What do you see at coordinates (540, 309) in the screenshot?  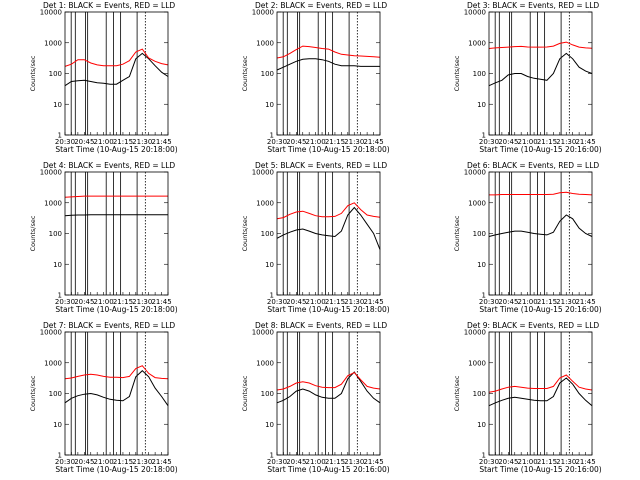 I see `x-axis-label: Start Time (10-Aug-15 20:16:00)` at bounding box center [540, 309].